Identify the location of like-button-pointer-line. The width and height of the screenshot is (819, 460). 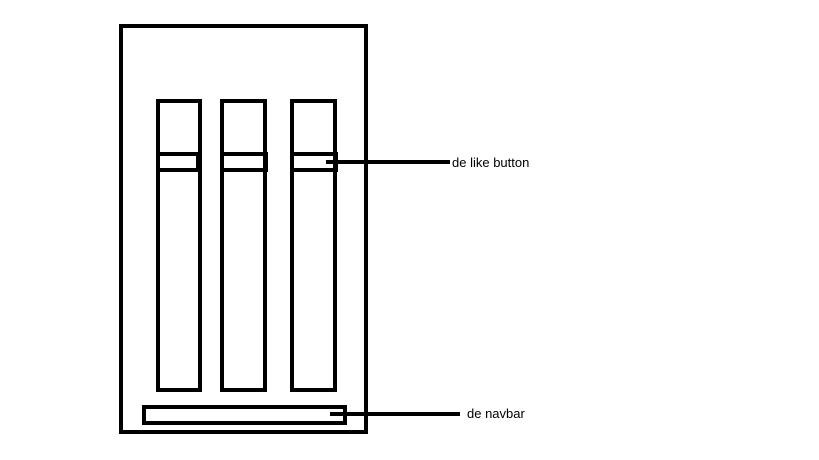
(388, 162).